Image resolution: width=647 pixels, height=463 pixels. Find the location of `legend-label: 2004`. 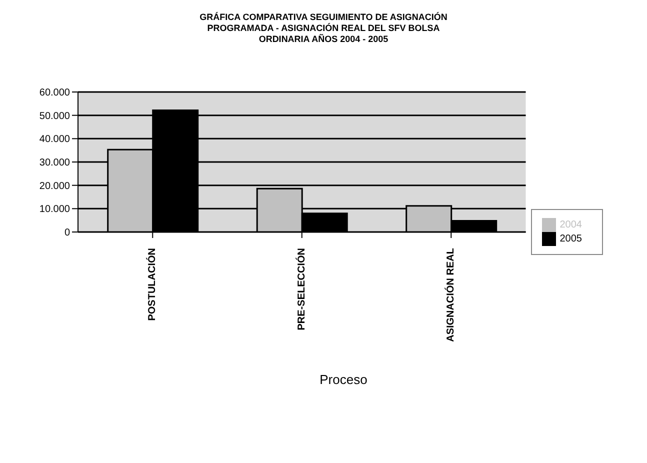

legend-label: 2004 is located at coordinates (571, 225).